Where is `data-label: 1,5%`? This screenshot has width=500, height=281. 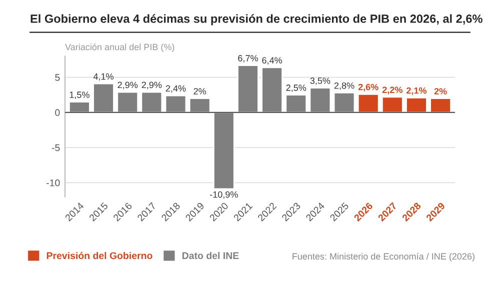
data-label: 1,5% is located at coordinates (80, 96).